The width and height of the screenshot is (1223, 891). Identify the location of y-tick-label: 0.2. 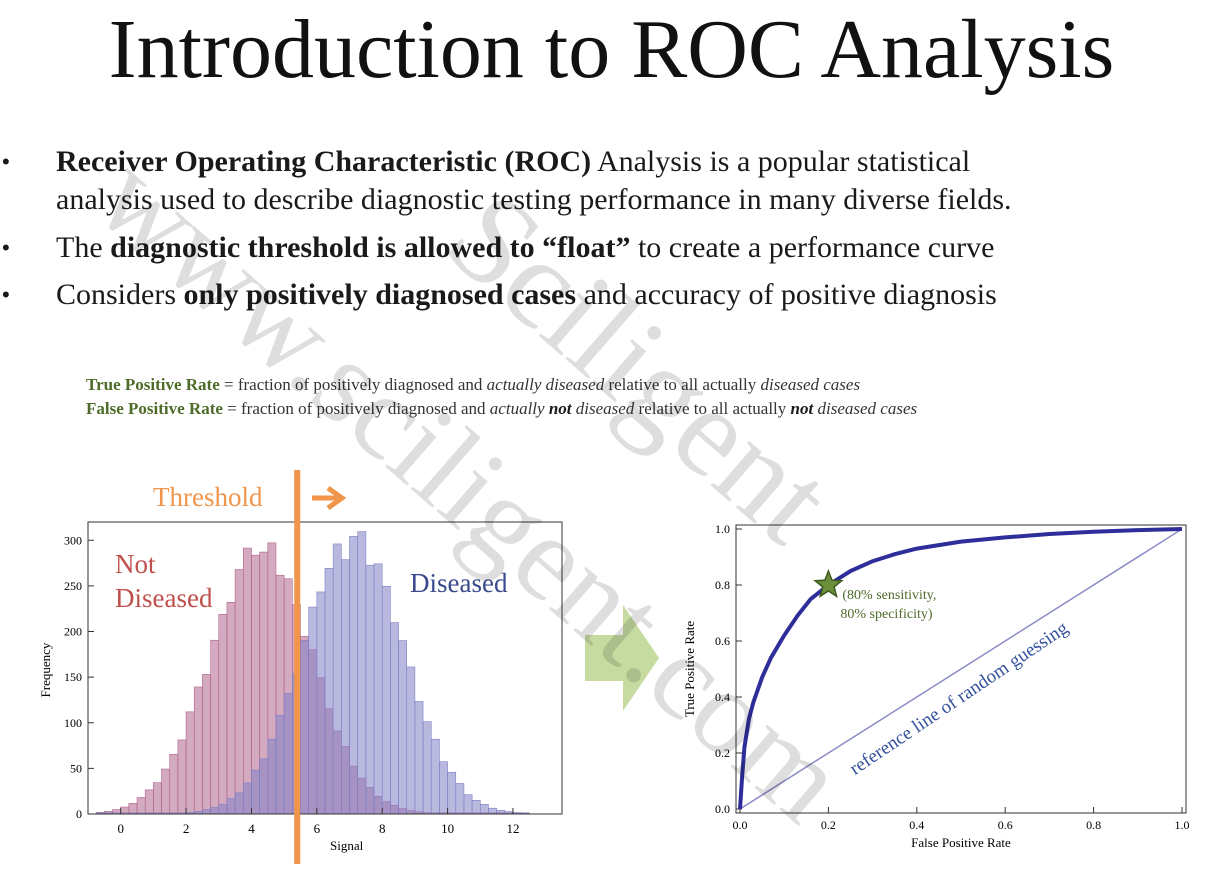
(722, 753).